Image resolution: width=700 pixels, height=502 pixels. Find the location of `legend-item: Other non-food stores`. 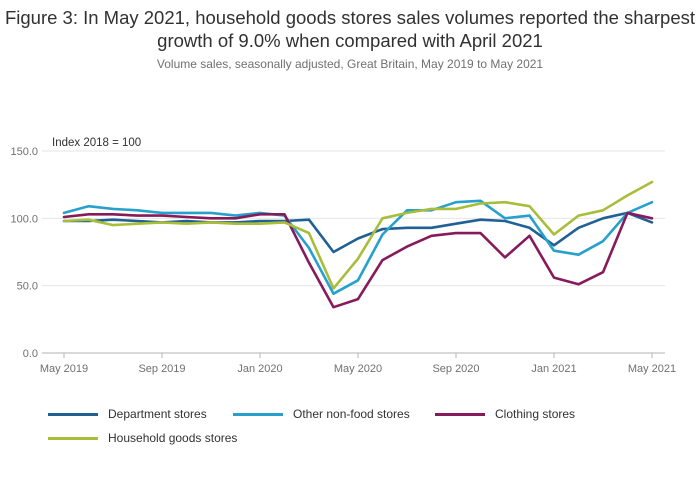

legend-item: Other non-food stores is located at coordinates (321, 414).